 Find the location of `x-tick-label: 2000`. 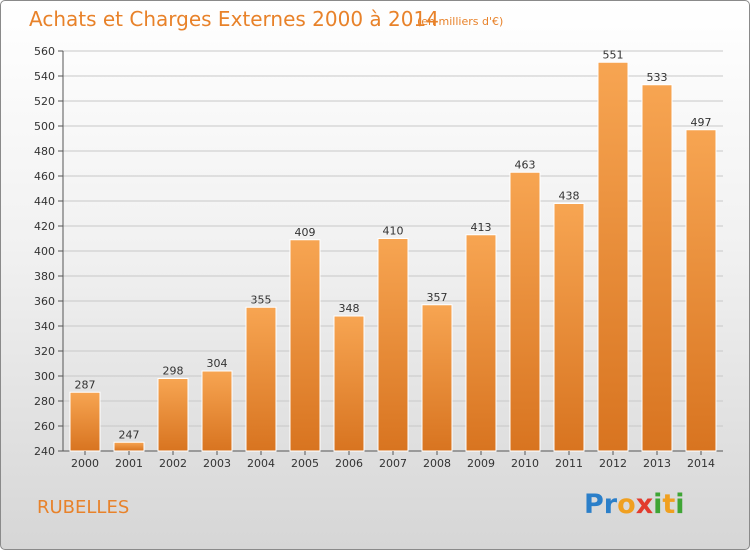

x-tick-label: 2000 is located at coordinates (85, 463).